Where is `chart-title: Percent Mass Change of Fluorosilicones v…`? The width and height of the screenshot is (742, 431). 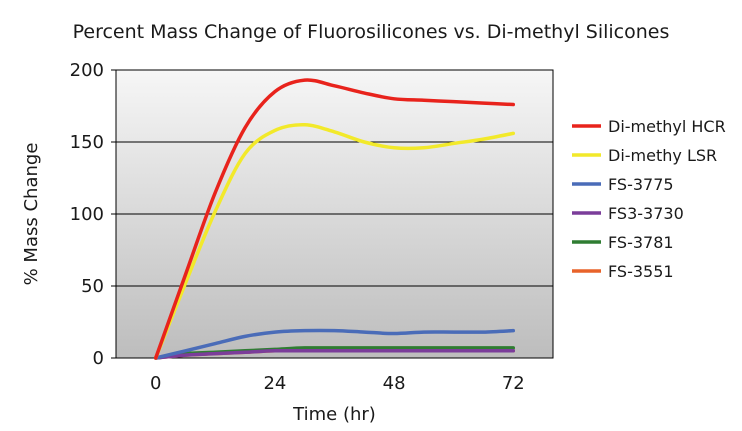
chart-title: Percent Mass Change of Fluorosilicones v… is located at coordinates (371, 32).